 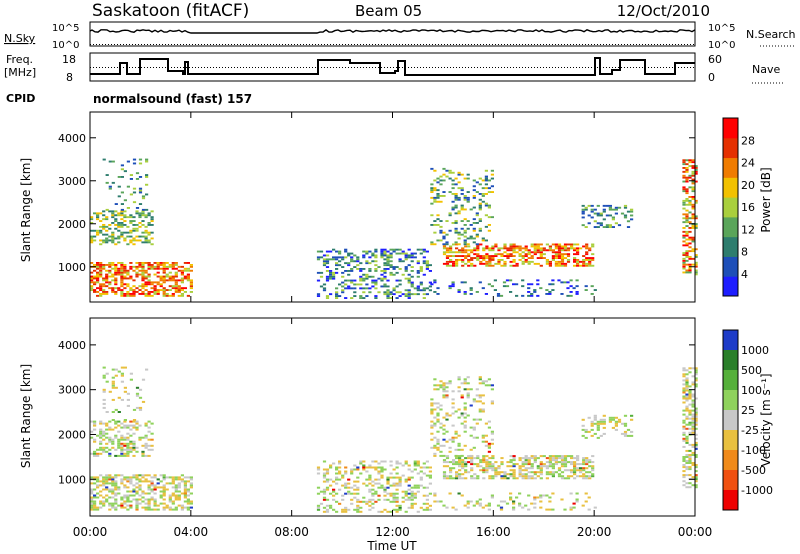 What do you see at coordinates (172, 99) in the screenshot?
I see `cpid-mode: normalsound (fast) 157` at bounding box center [172, 99].